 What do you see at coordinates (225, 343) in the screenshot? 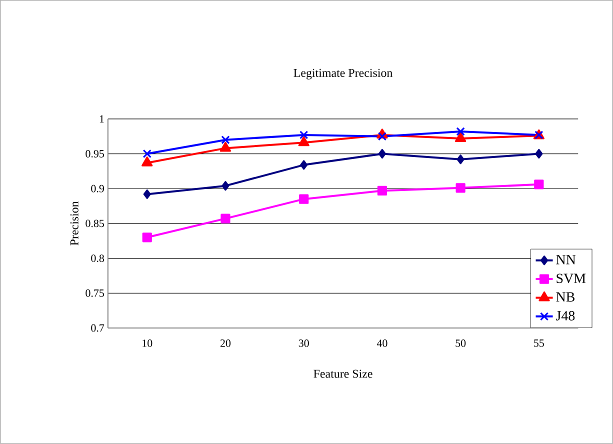
I see `x-tick-label: 20` at bounding box center [225, 343].